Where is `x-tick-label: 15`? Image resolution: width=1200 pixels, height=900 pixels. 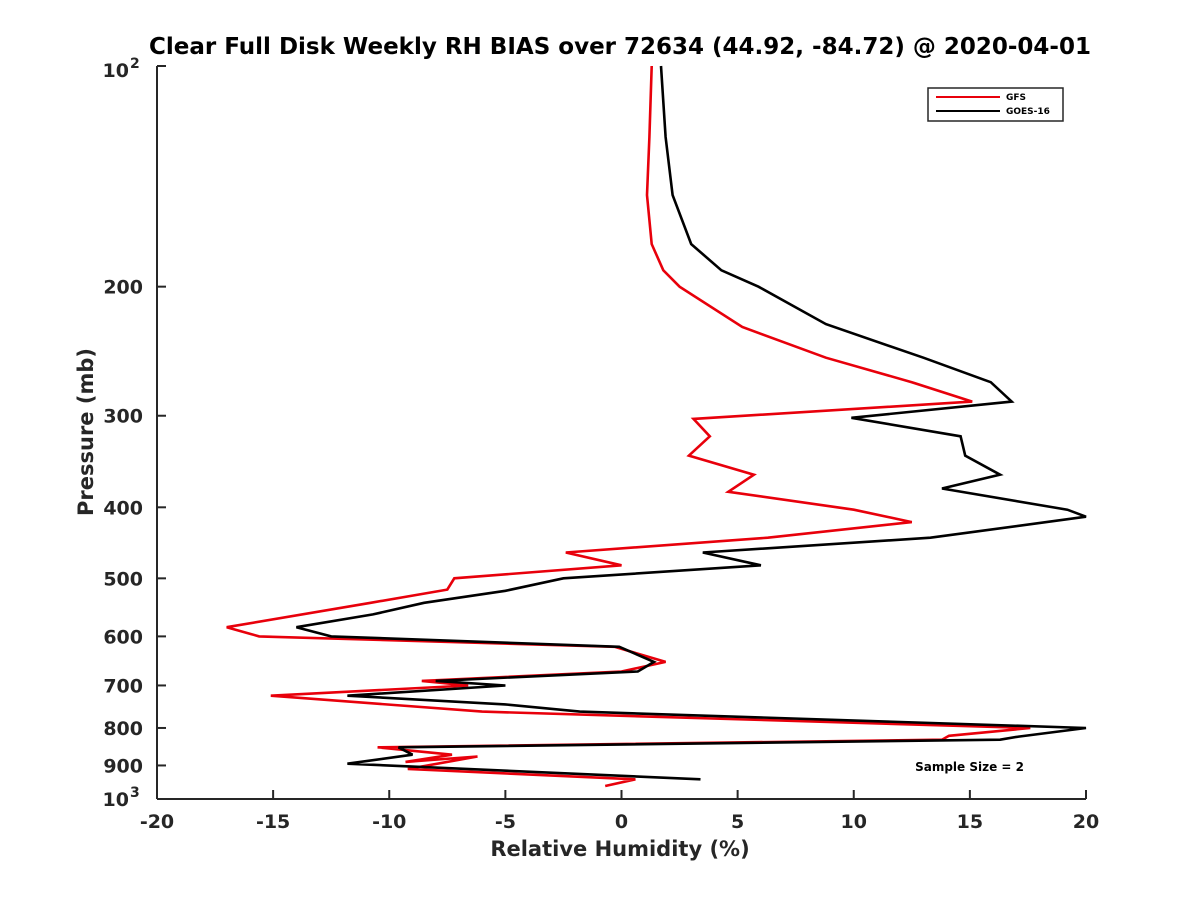
x-tick-label: 15 is located at coordinates (970, 822).